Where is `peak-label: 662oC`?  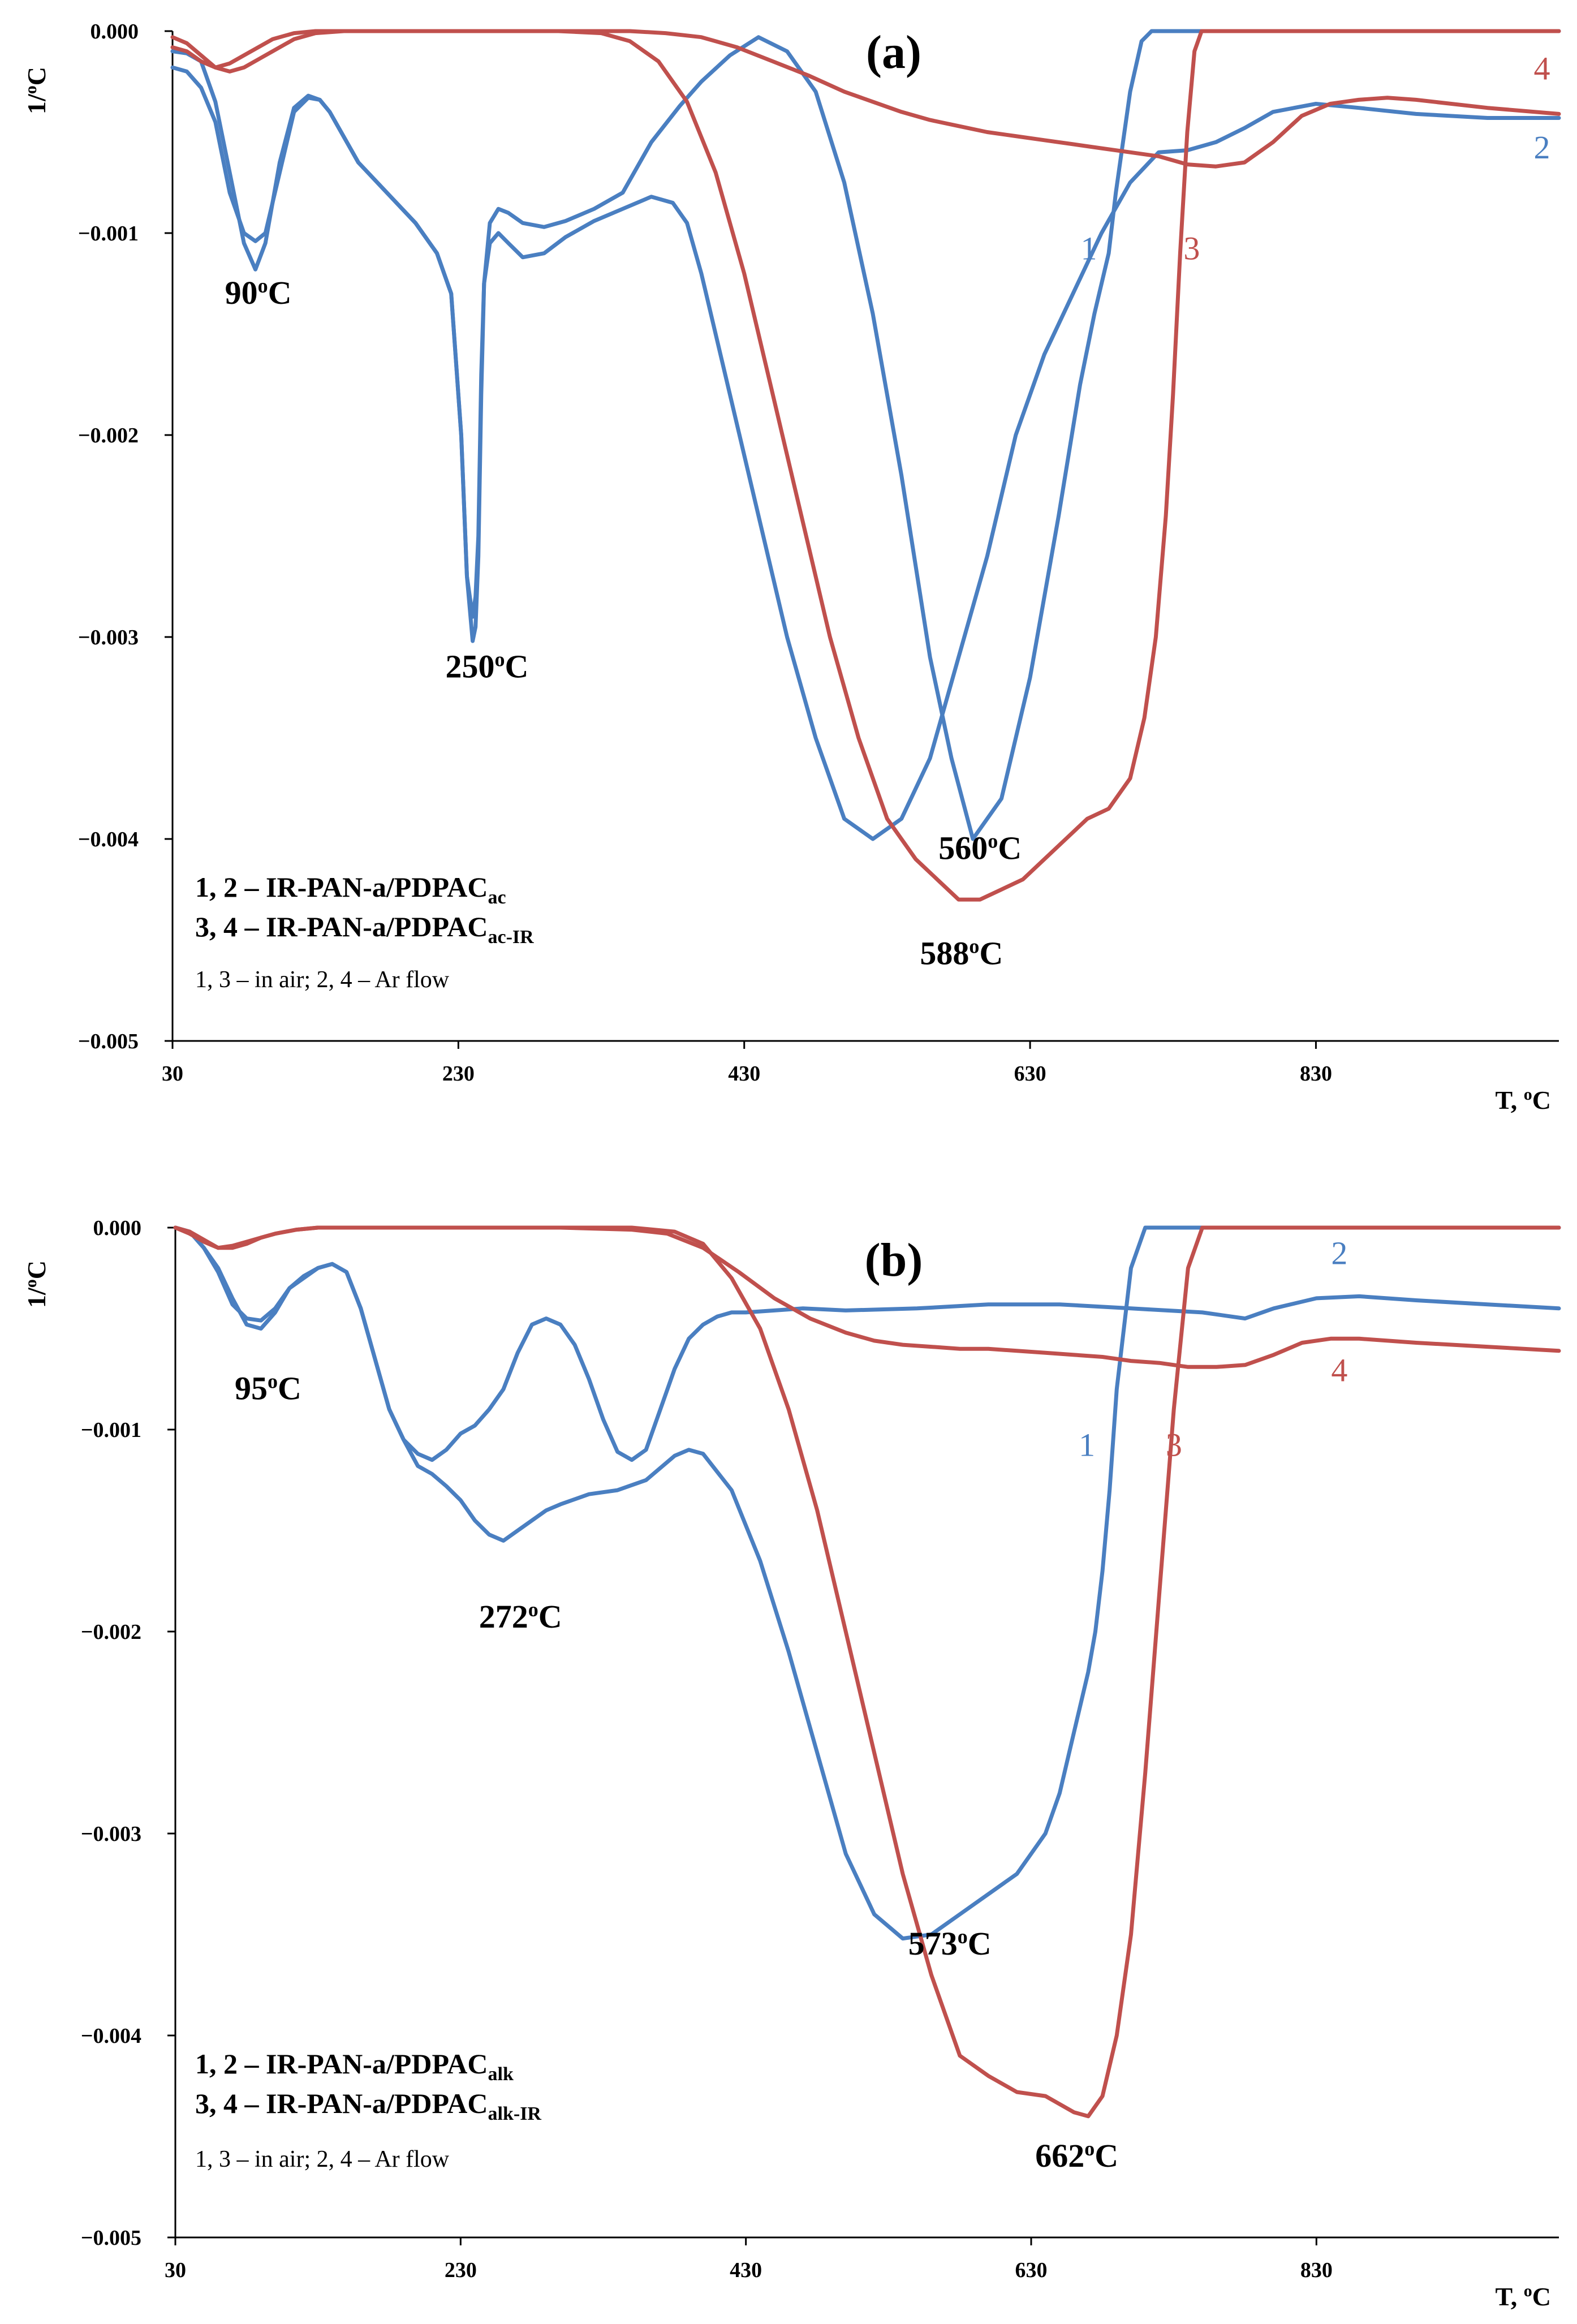 peak-label: 662oC is located at coordinates (1076, 2155).